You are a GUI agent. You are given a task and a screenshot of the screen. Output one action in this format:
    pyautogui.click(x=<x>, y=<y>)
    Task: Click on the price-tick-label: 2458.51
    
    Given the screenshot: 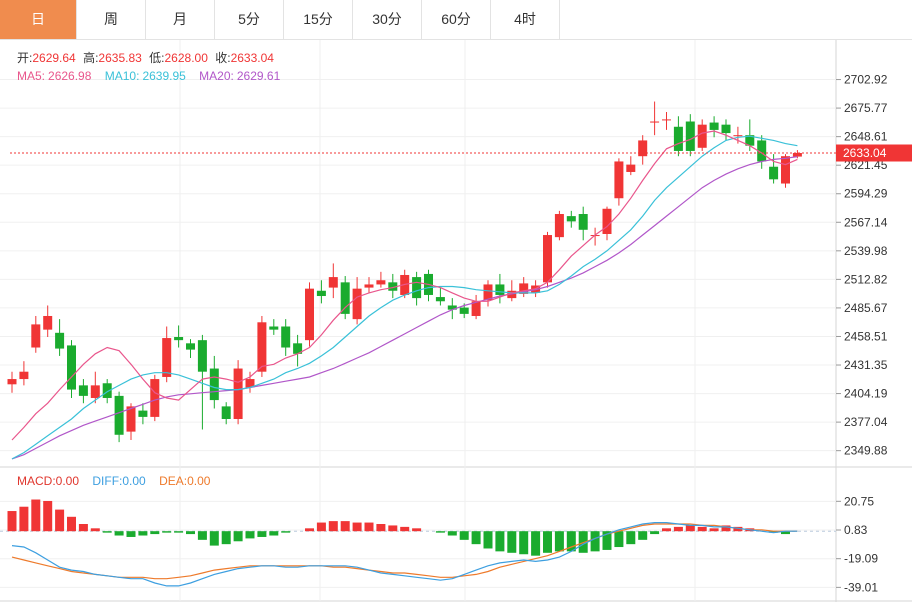 What is the action you would take?
    pyautogui.click(x=866, y=336)
    